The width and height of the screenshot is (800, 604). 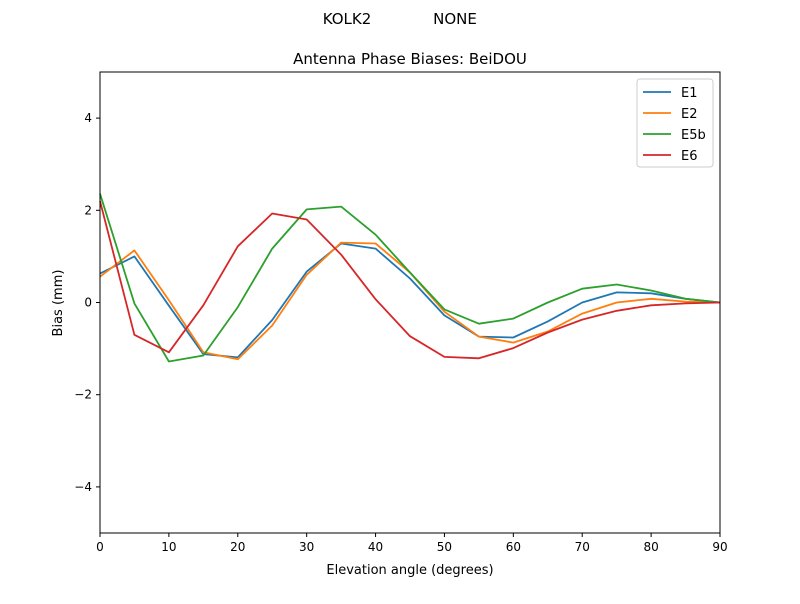 I want to click on legend-box, so click(x=675, y=123).